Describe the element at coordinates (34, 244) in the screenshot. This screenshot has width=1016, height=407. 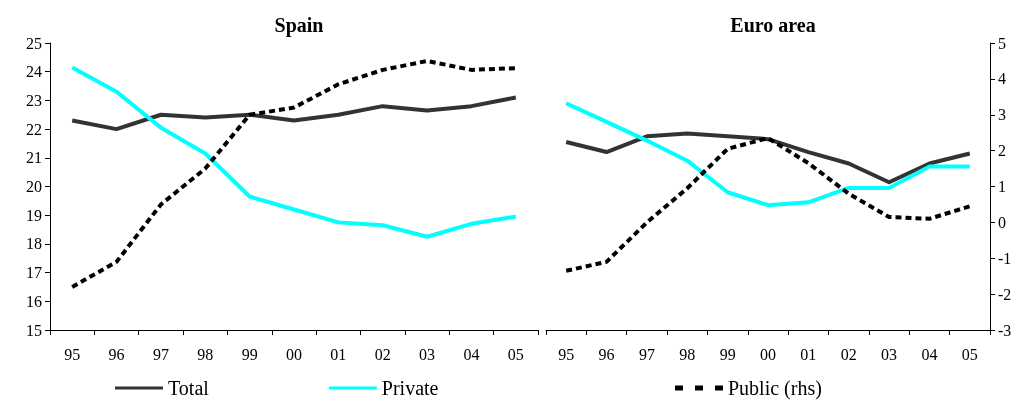
I see `y-tick-label: 18` at that location.